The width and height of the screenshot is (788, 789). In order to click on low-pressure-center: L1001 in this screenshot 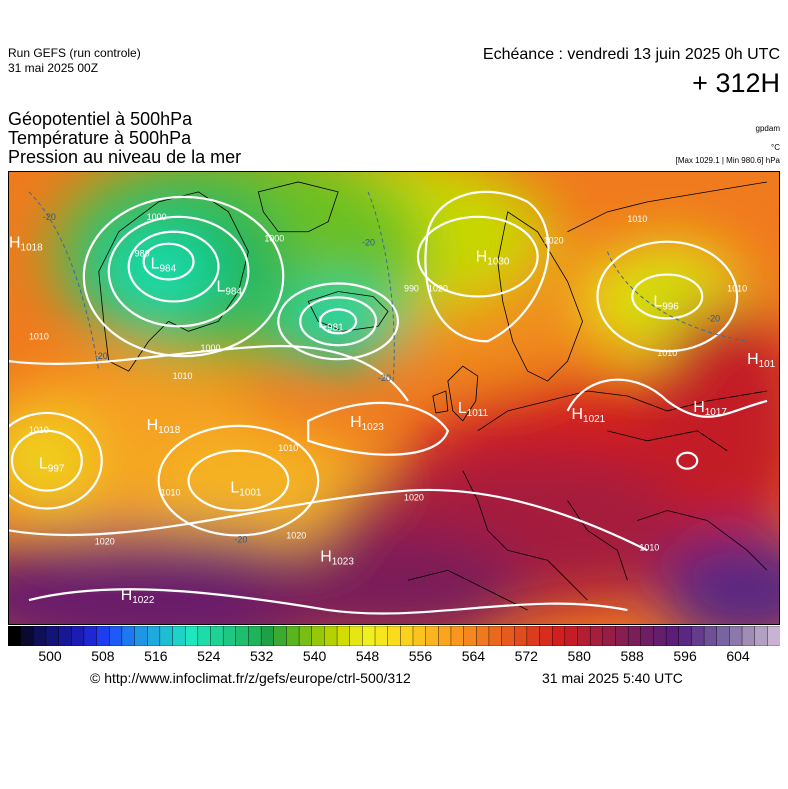, I will do `click(246, 489)`.